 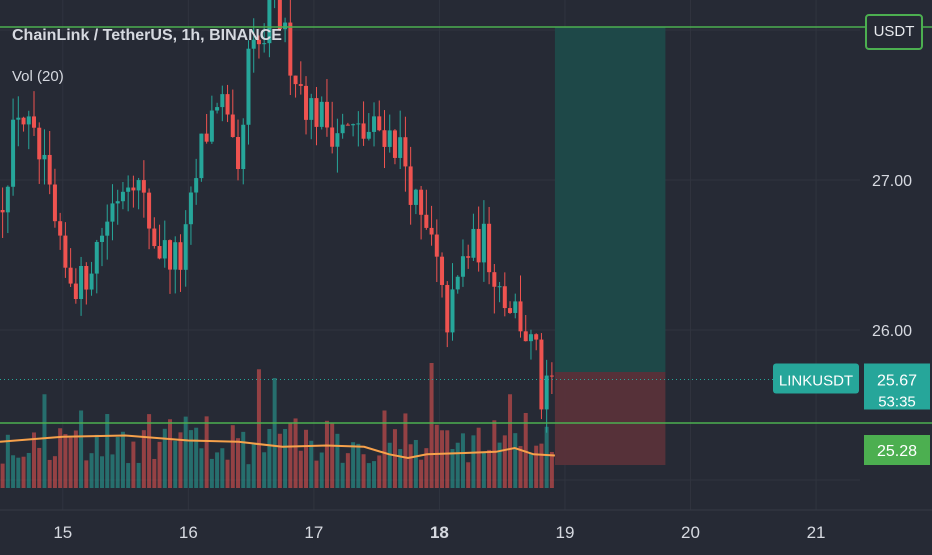 What do you see at coordinates (188, 532) in the screenshot?
I see `x-tick-label: 16` at bounding box center [188, 532].